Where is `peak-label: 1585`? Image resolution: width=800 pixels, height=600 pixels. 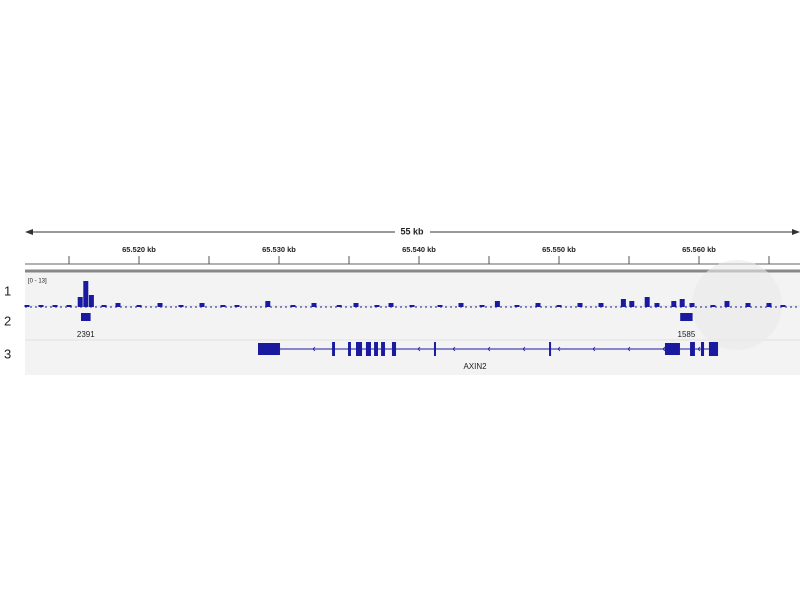 peak-label: 1585 is located at coordinates (687, 334).